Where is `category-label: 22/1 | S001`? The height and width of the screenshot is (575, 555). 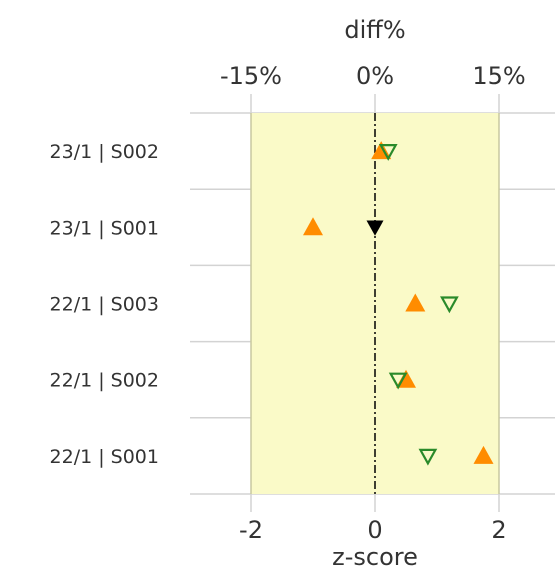 category-label: 22/1 | S001 is located at coordinates (104, 457).